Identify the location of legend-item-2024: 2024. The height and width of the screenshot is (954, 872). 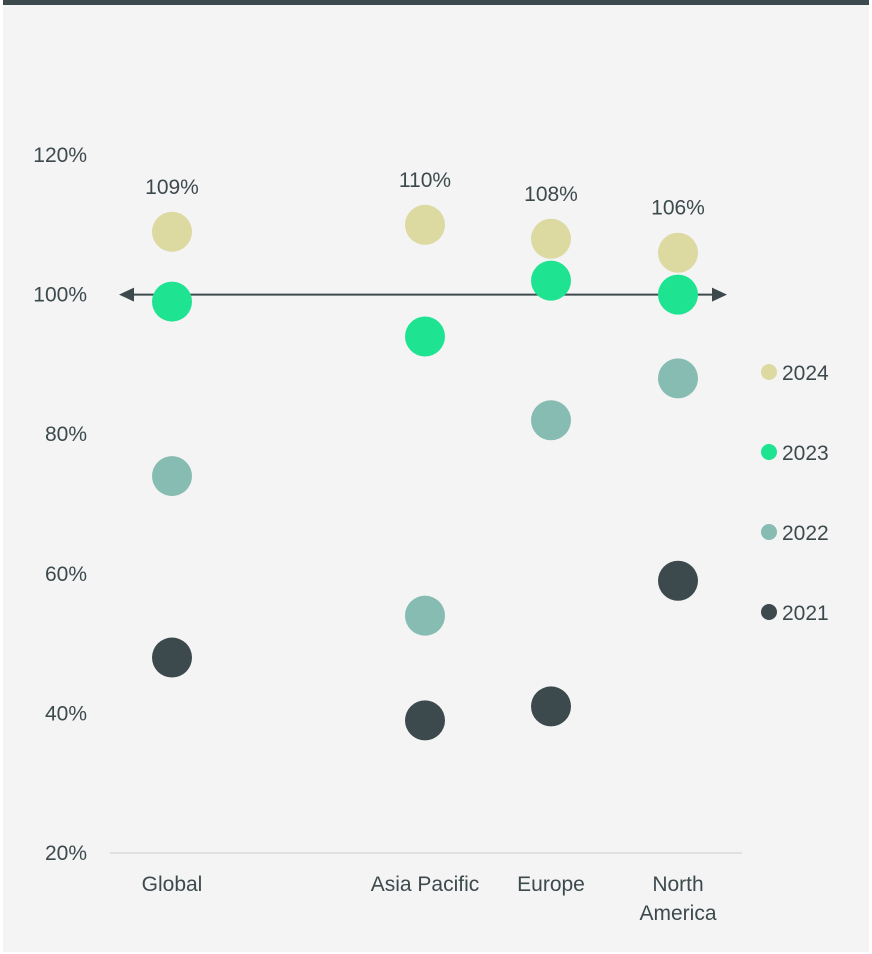
(795, 373).